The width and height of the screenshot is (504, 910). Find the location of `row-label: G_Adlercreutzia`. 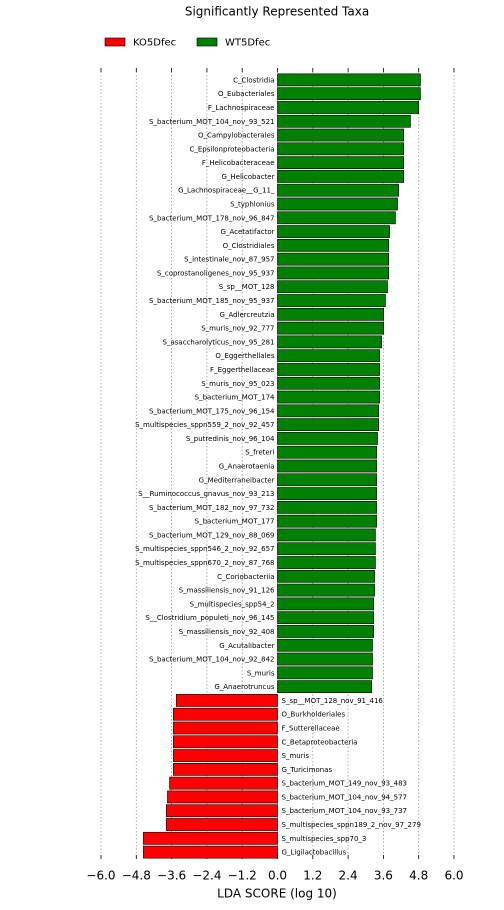

row-label: G_Adlercreutzia is located at coordinates (247, 315).